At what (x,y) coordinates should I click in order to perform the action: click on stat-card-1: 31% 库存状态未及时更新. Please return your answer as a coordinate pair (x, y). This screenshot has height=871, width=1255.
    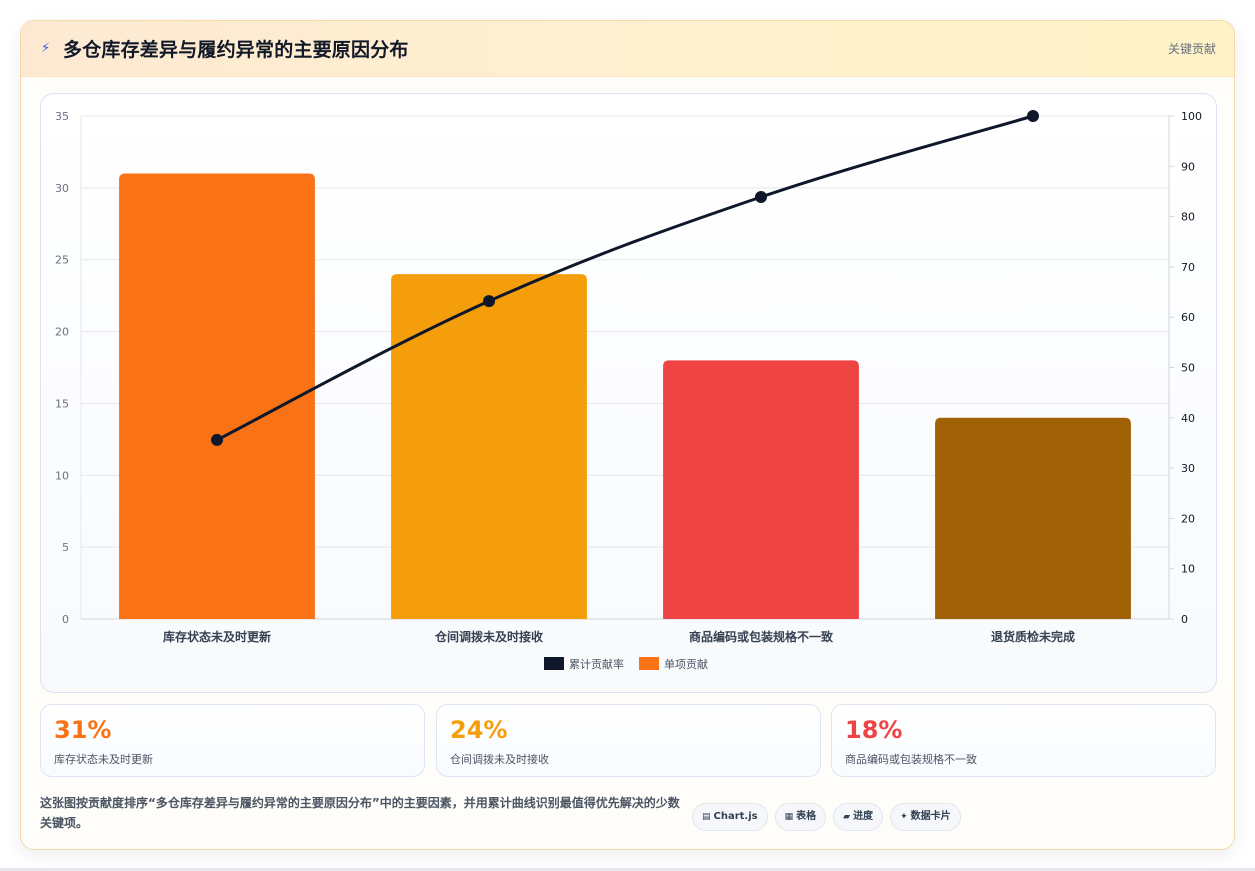
    Looking at the image, I should click on (232, 740).